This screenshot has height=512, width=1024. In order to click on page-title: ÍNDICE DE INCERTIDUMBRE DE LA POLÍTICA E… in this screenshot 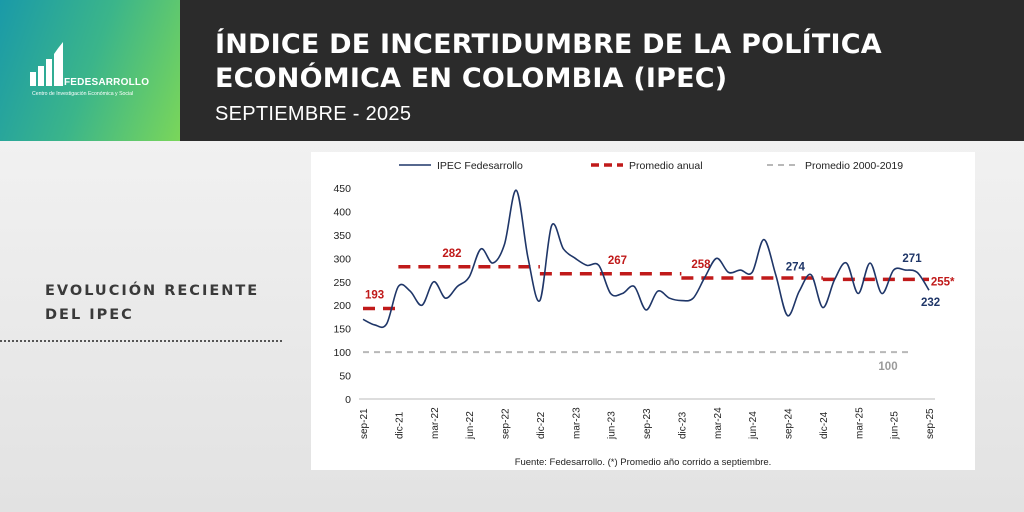, I will do `click(605, 62)`.